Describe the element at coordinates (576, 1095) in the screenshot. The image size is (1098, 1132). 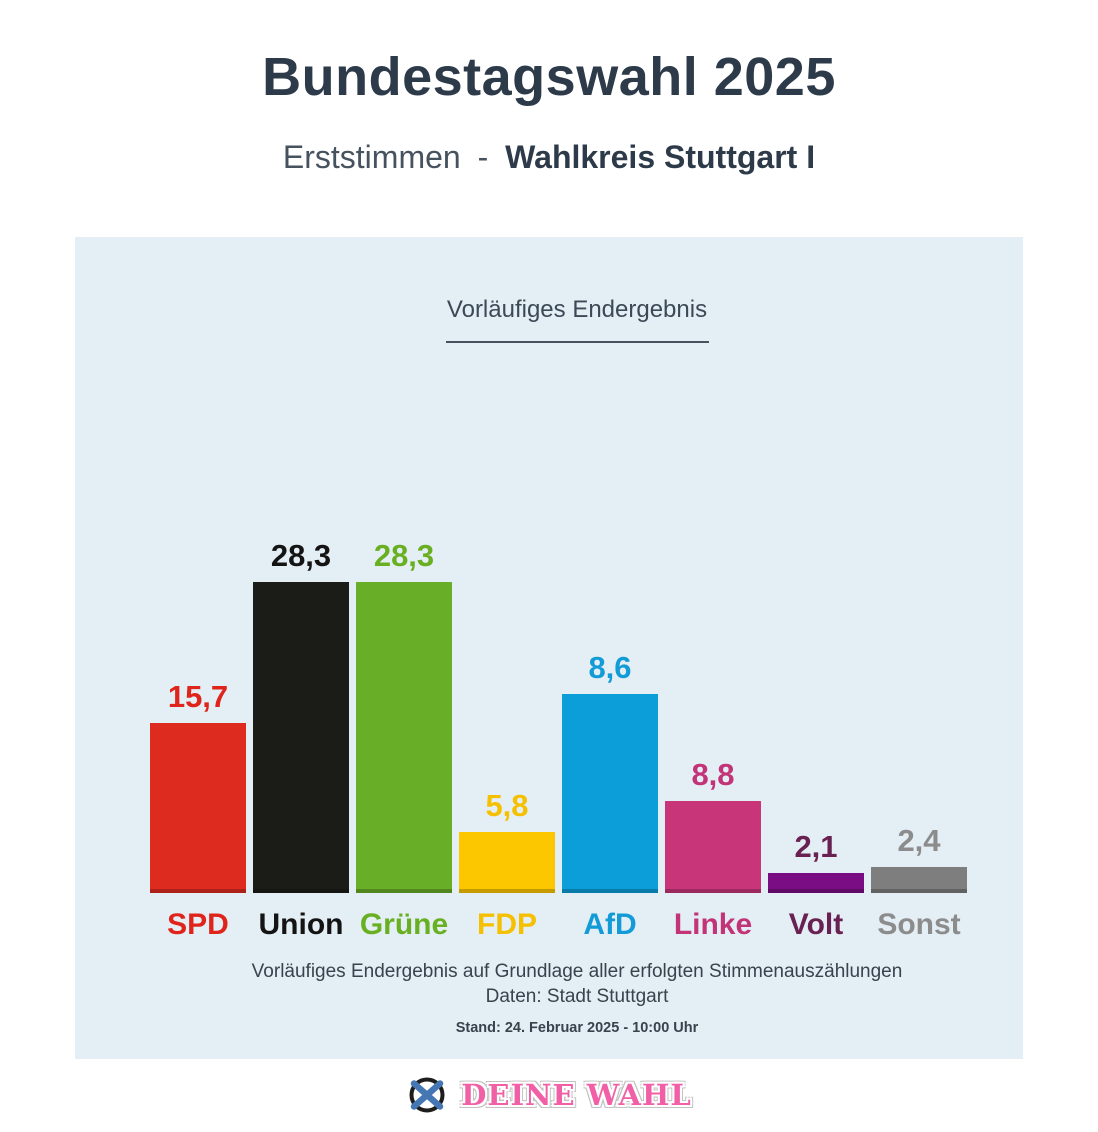
I see `brand-name: DEINE WAHL` at that location.